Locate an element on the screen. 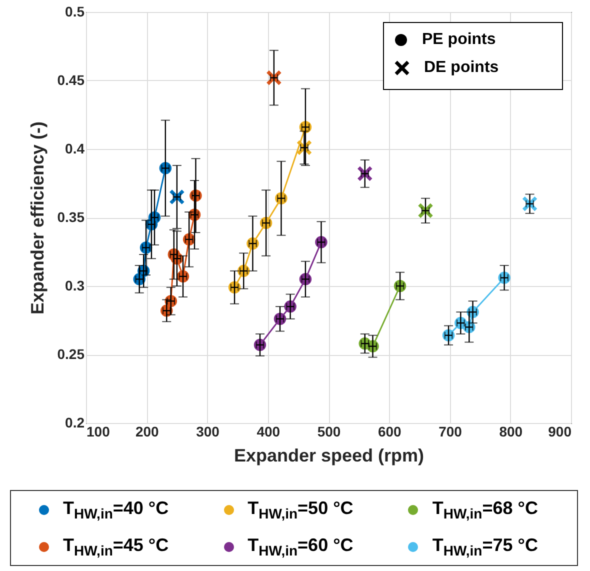 The height and width of the screenshot is (571, 590). x-tick-label: 700 is located at coordinates (450, 432).